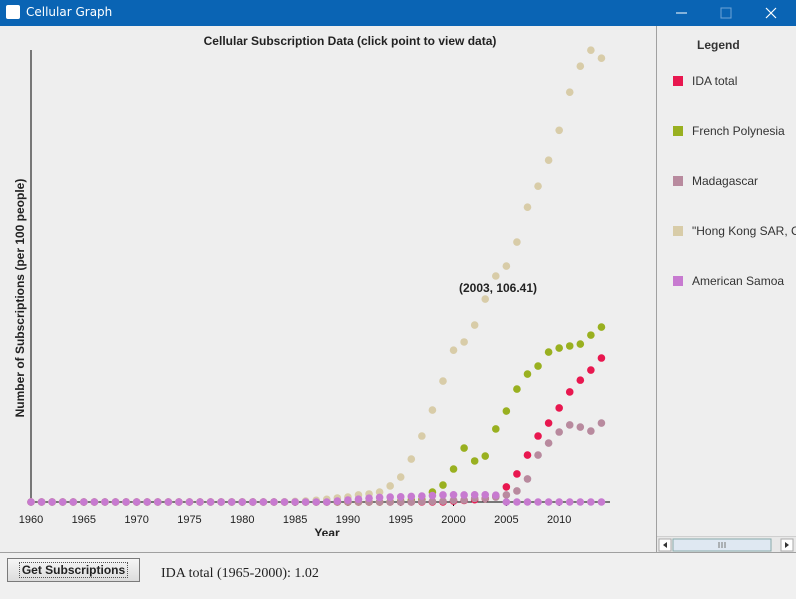  What do you see at coordinates (771, 13) in the screenshot?
I see `close-button` at bounding box center [771, 13].